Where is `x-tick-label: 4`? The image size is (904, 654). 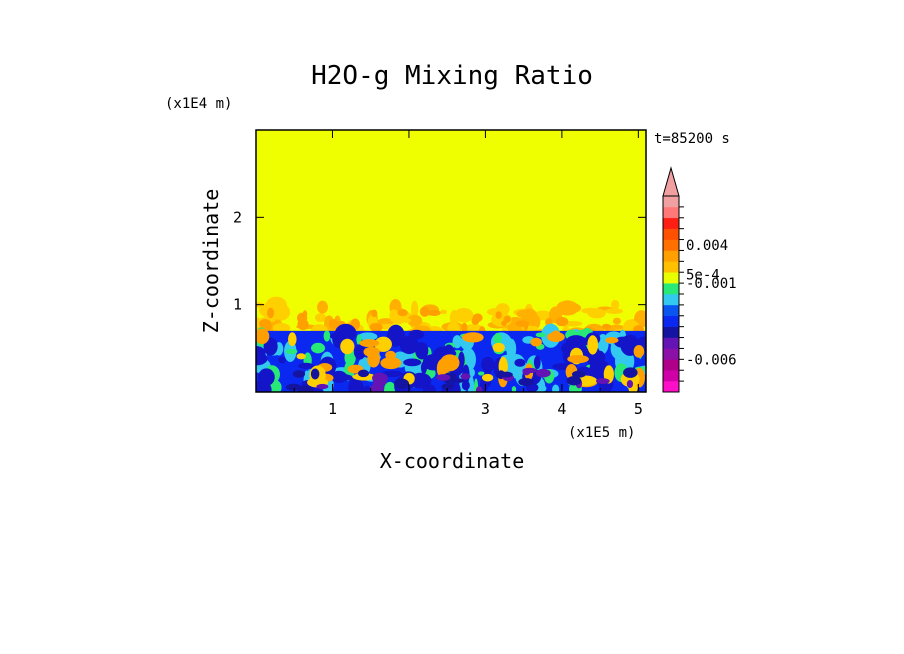 x-tick-label: 4 is located at coordinates (561, 409).